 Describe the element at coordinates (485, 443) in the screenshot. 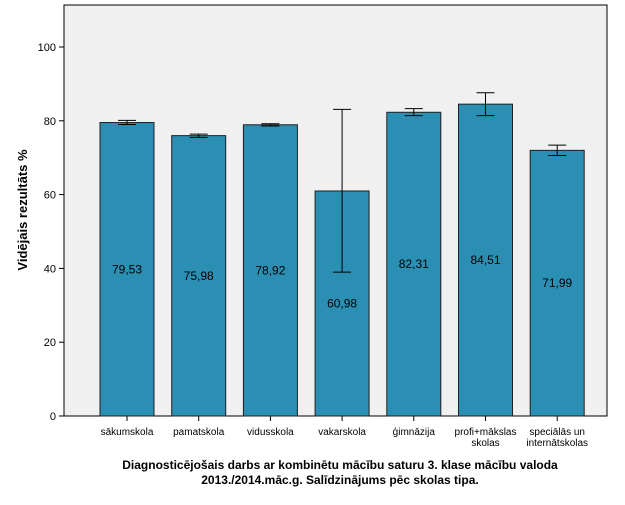

I see `x-tick-label: skolas` at that location.